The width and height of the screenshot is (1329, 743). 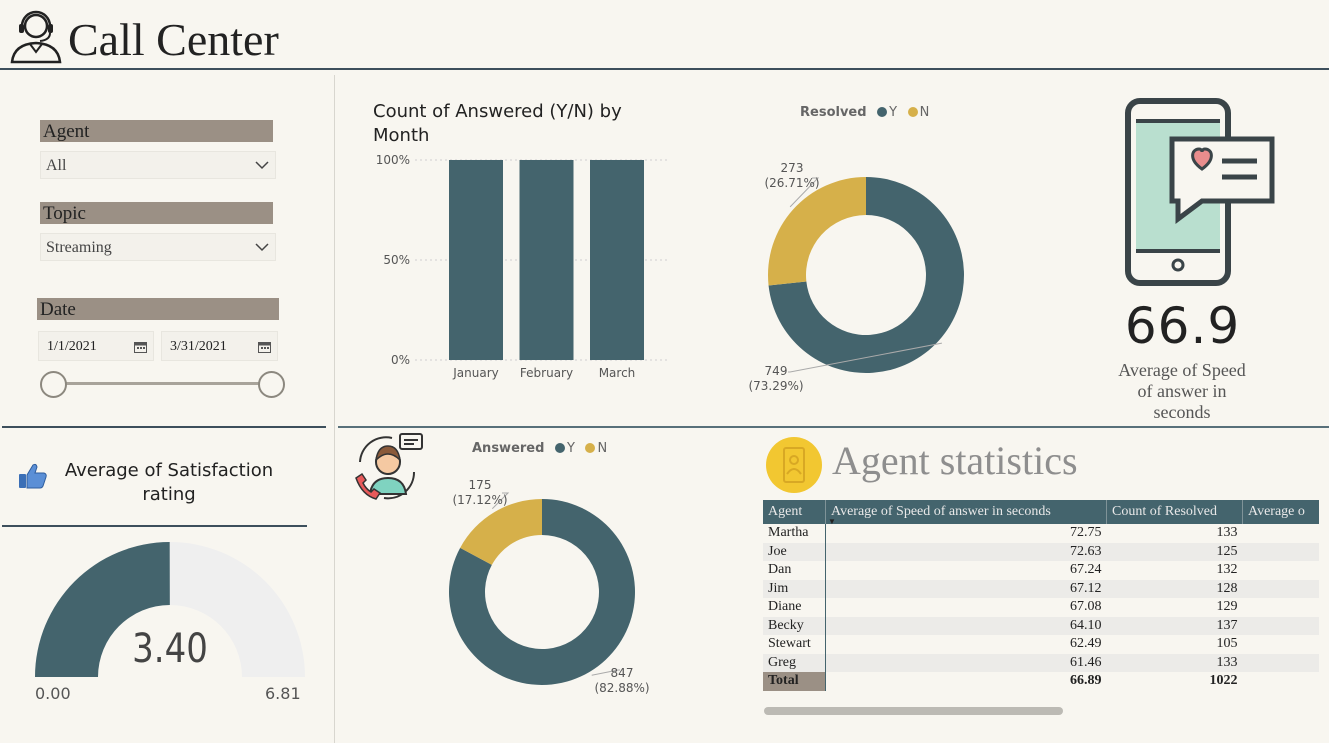 What do you see at coordinates (1280, 512) in the screenshot?
I see `column-header-average: Average o` at bounding box center [1280, 512].